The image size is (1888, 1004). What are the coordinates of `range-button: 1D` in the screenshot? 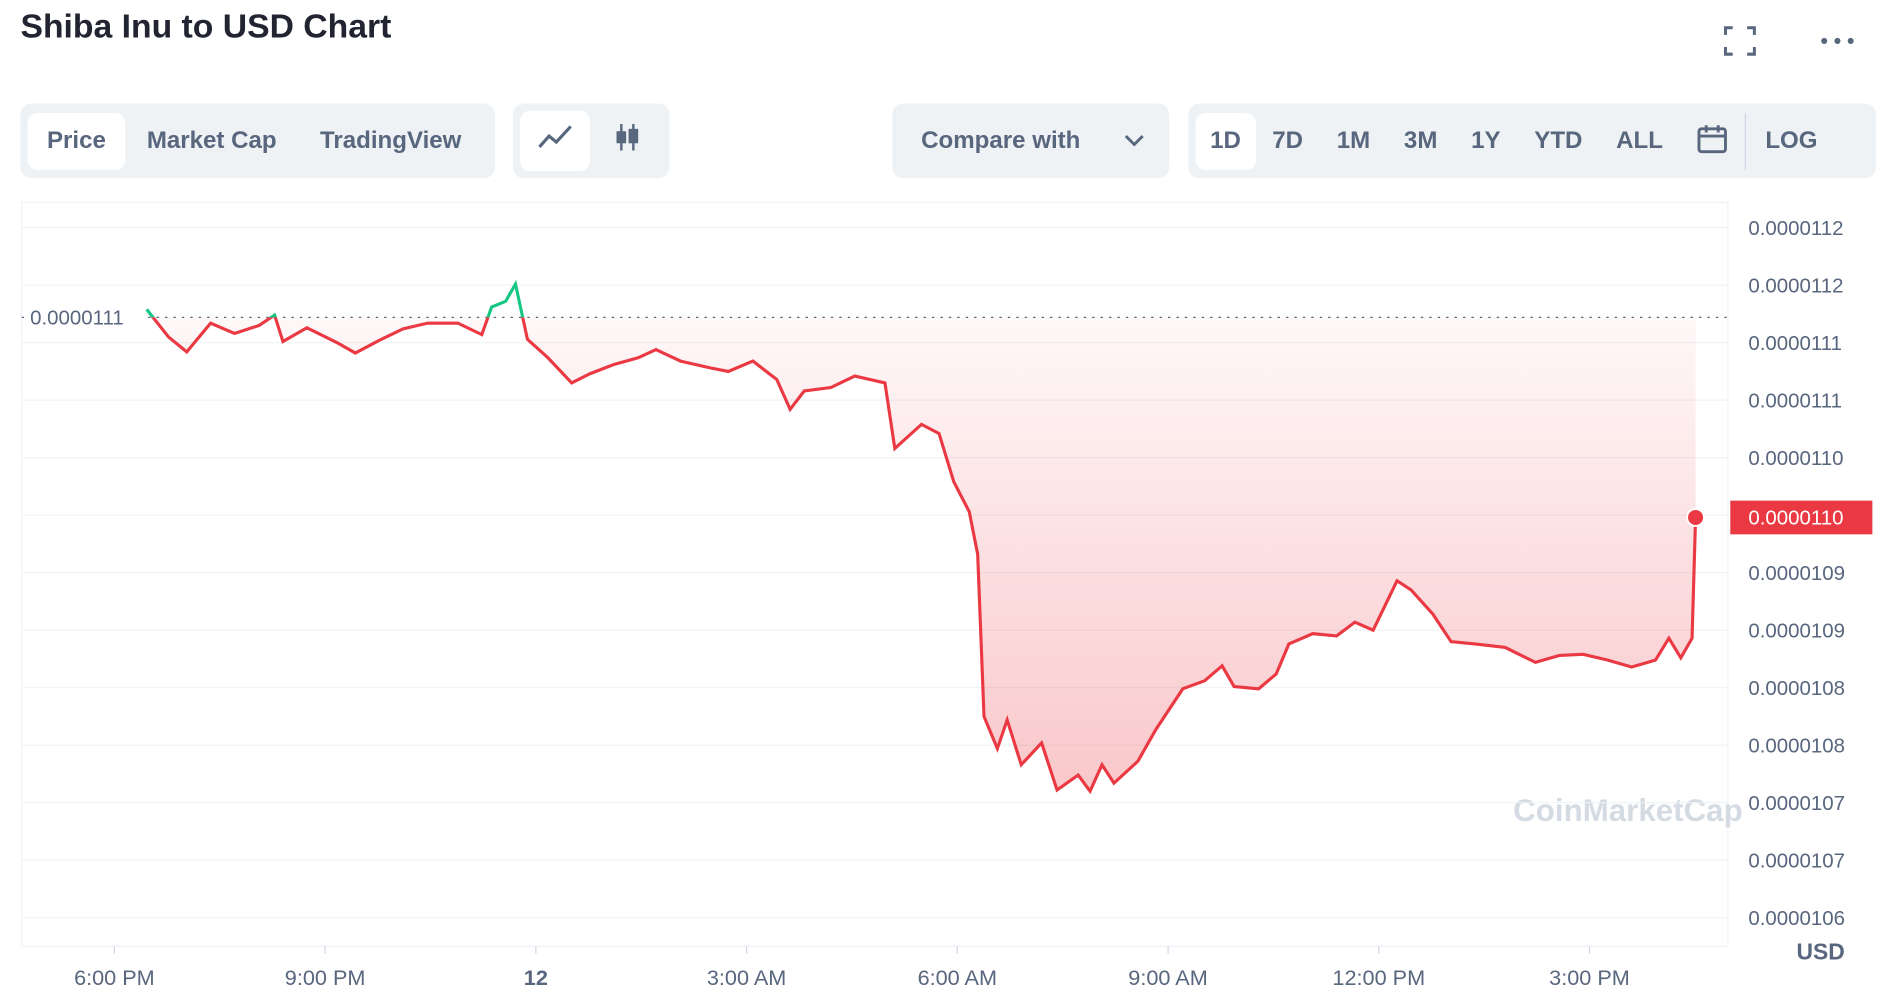 It's located at (1225, 141).